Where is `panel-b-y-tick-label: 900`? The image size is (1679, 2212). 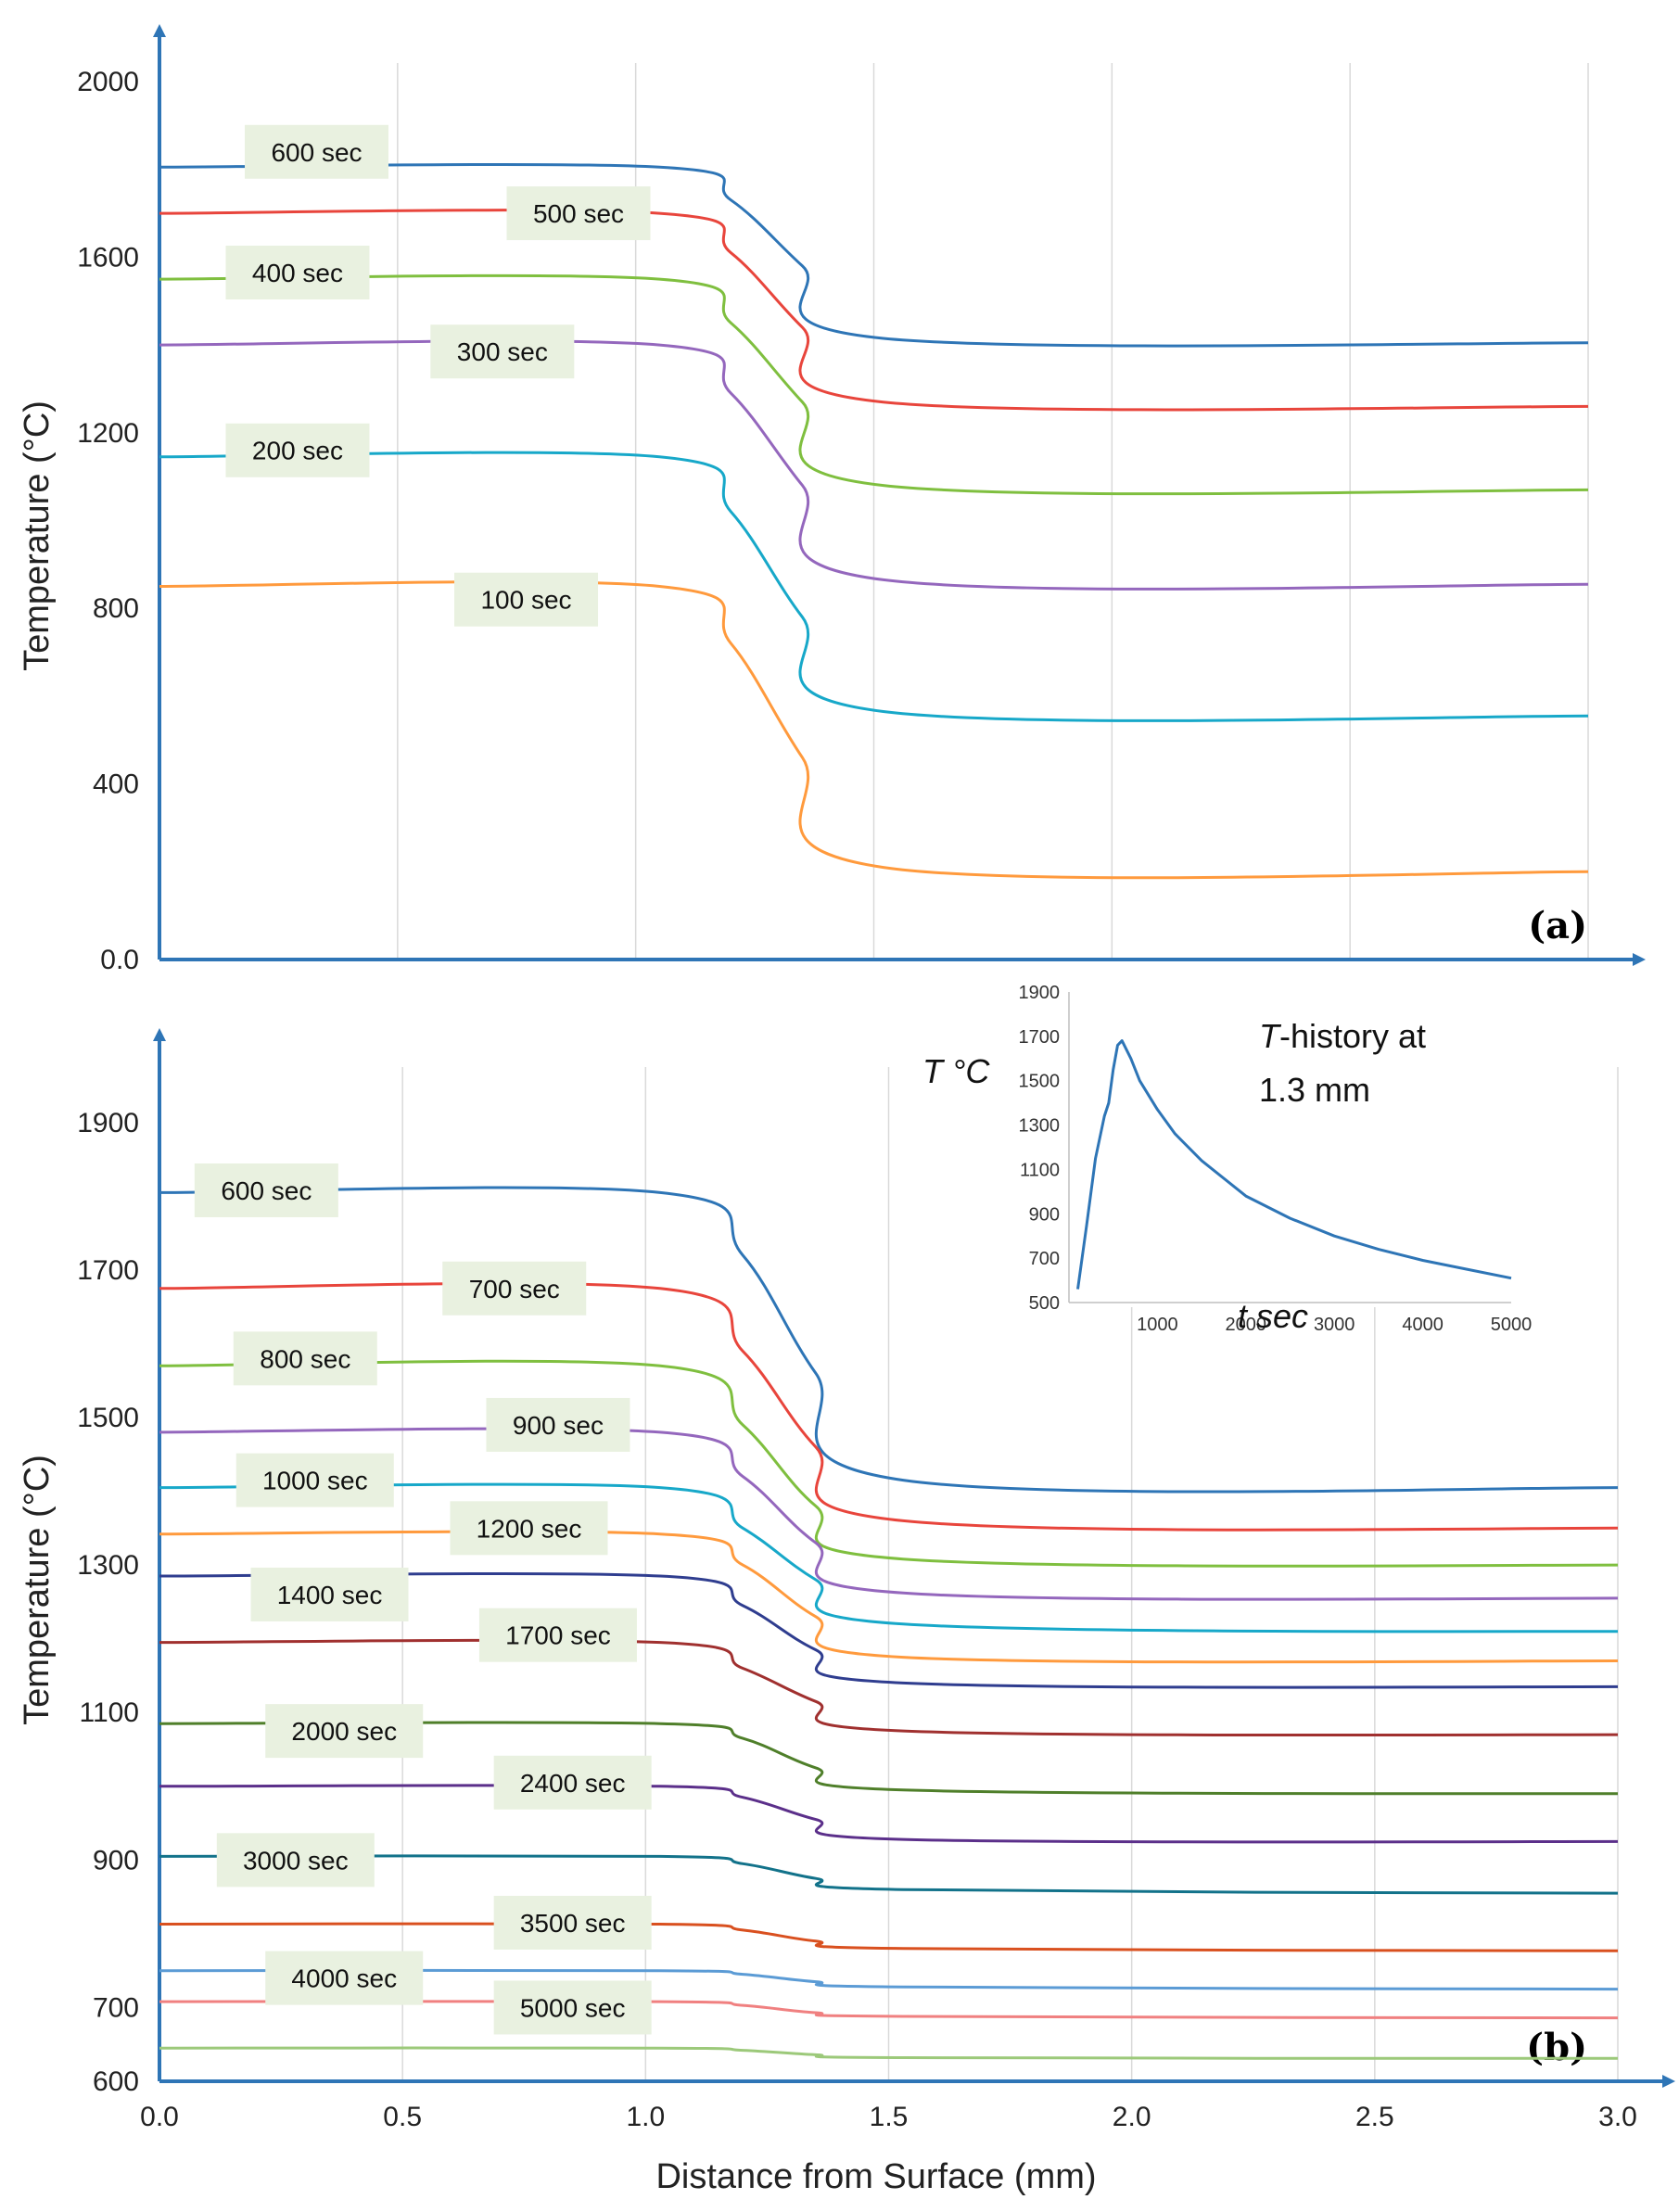
panel-b-y-tick-label: 900 is located at coordinates (116, 1860).